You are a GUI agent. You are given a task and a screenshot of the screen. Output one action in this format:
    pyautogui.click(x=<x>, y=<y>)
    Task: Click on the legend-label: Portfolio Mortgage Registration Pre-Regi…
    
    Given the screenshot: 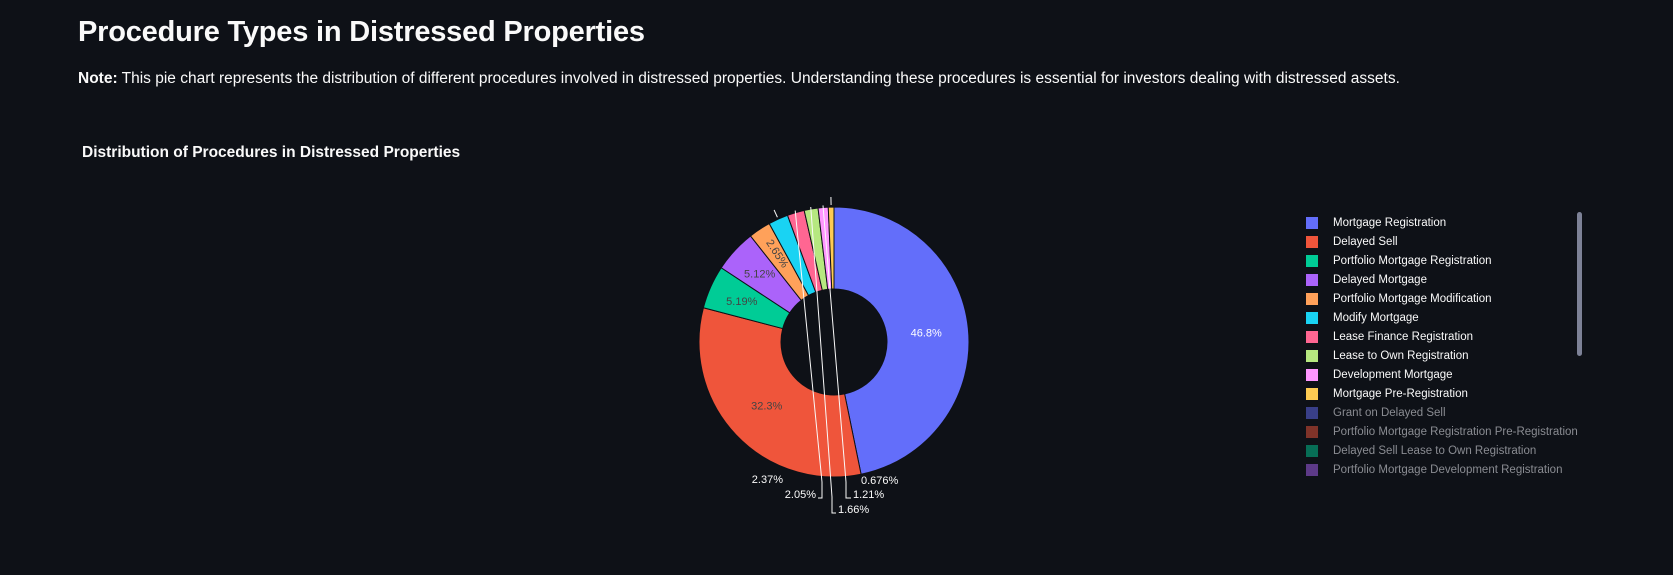 What is the action you would take?
    pyautogui.click(x=1455, y=431)
    